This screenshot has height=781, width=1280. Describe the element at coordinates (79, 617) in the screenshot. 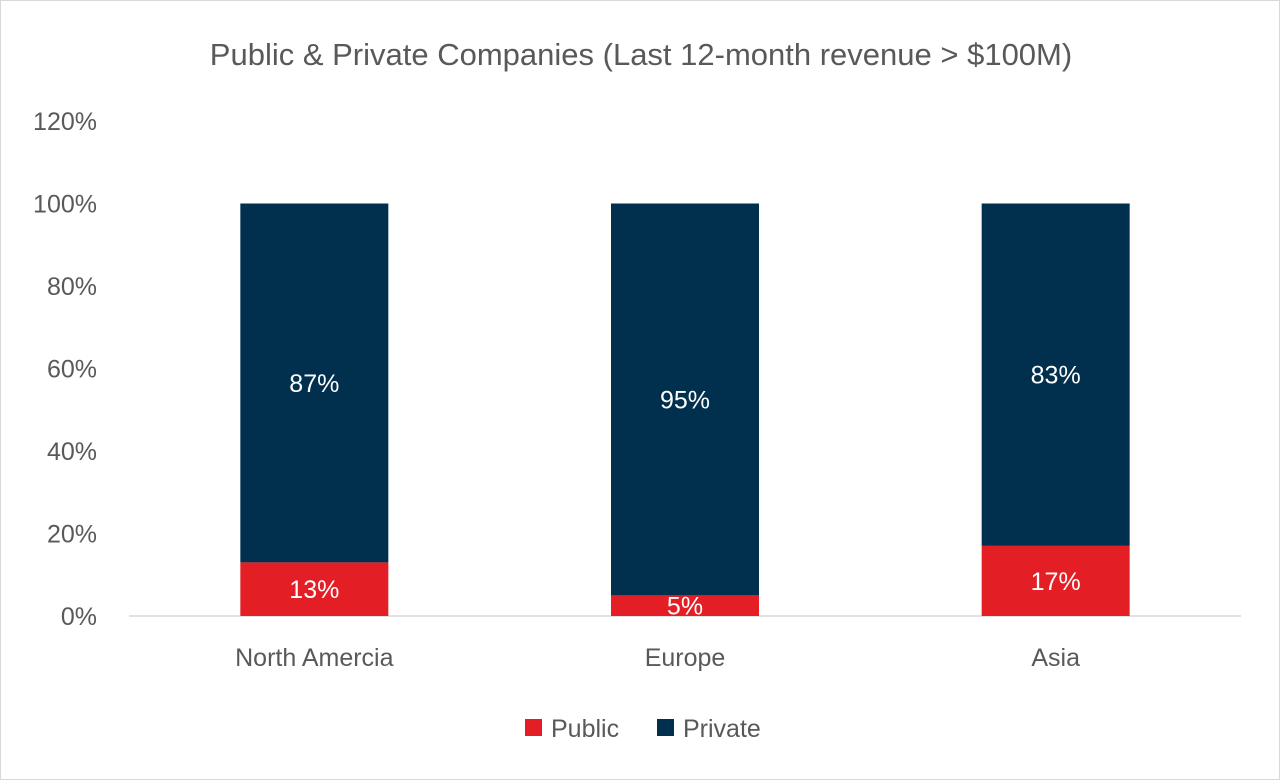

I see `y-tick-label: 0%` at that location.